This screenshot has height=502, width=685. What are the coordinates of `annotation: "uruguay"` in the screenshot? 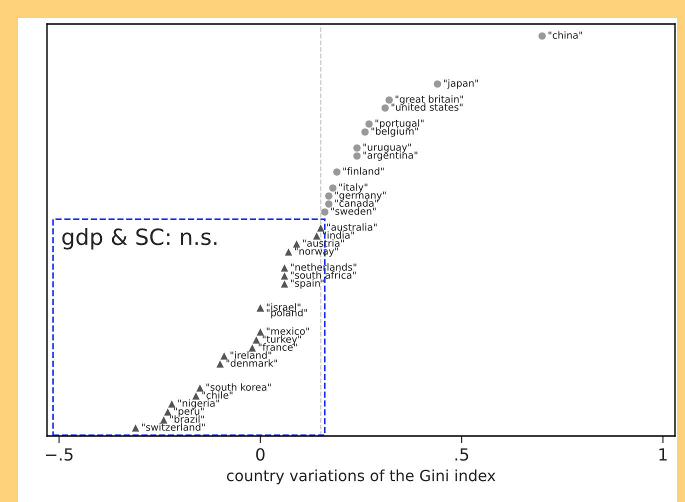 It's located at (387, 148).